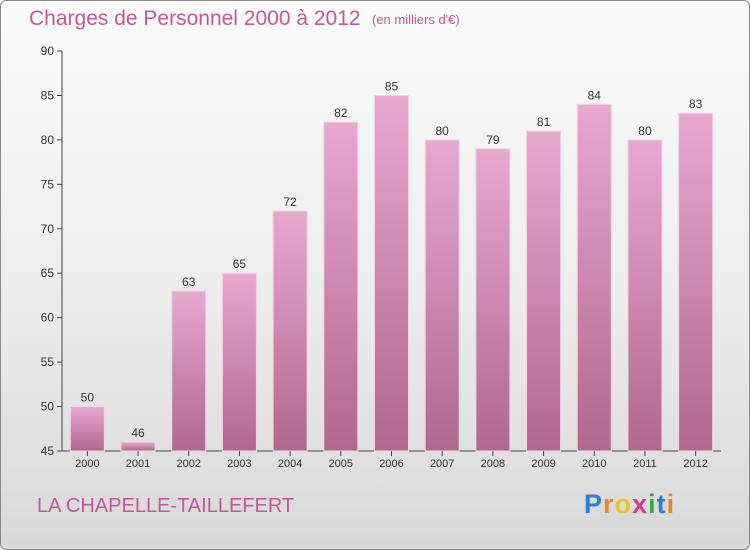 This screenshot has height=550, width=750. I want to click on x-tick-label: 2006, so click(391, 464).